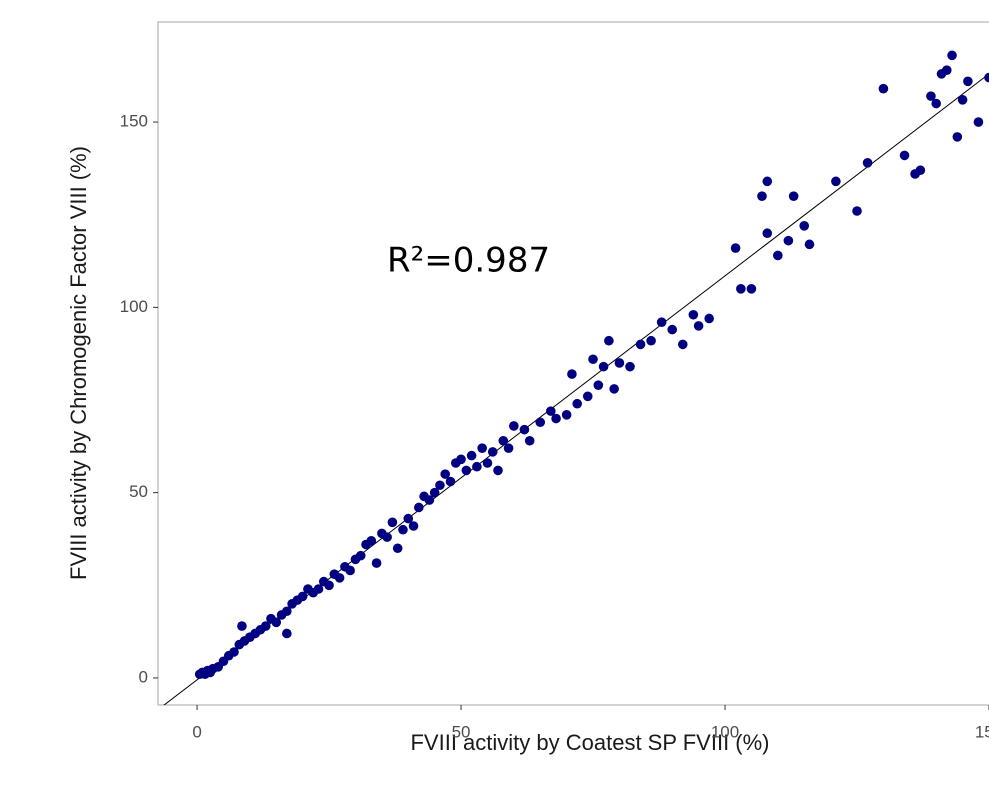 Image resolution: width=989 pixels, height=792 pixels. Describe the element at coordinates (196, 731) in the screenshot. I see `x-tick-label: 0` at that location.